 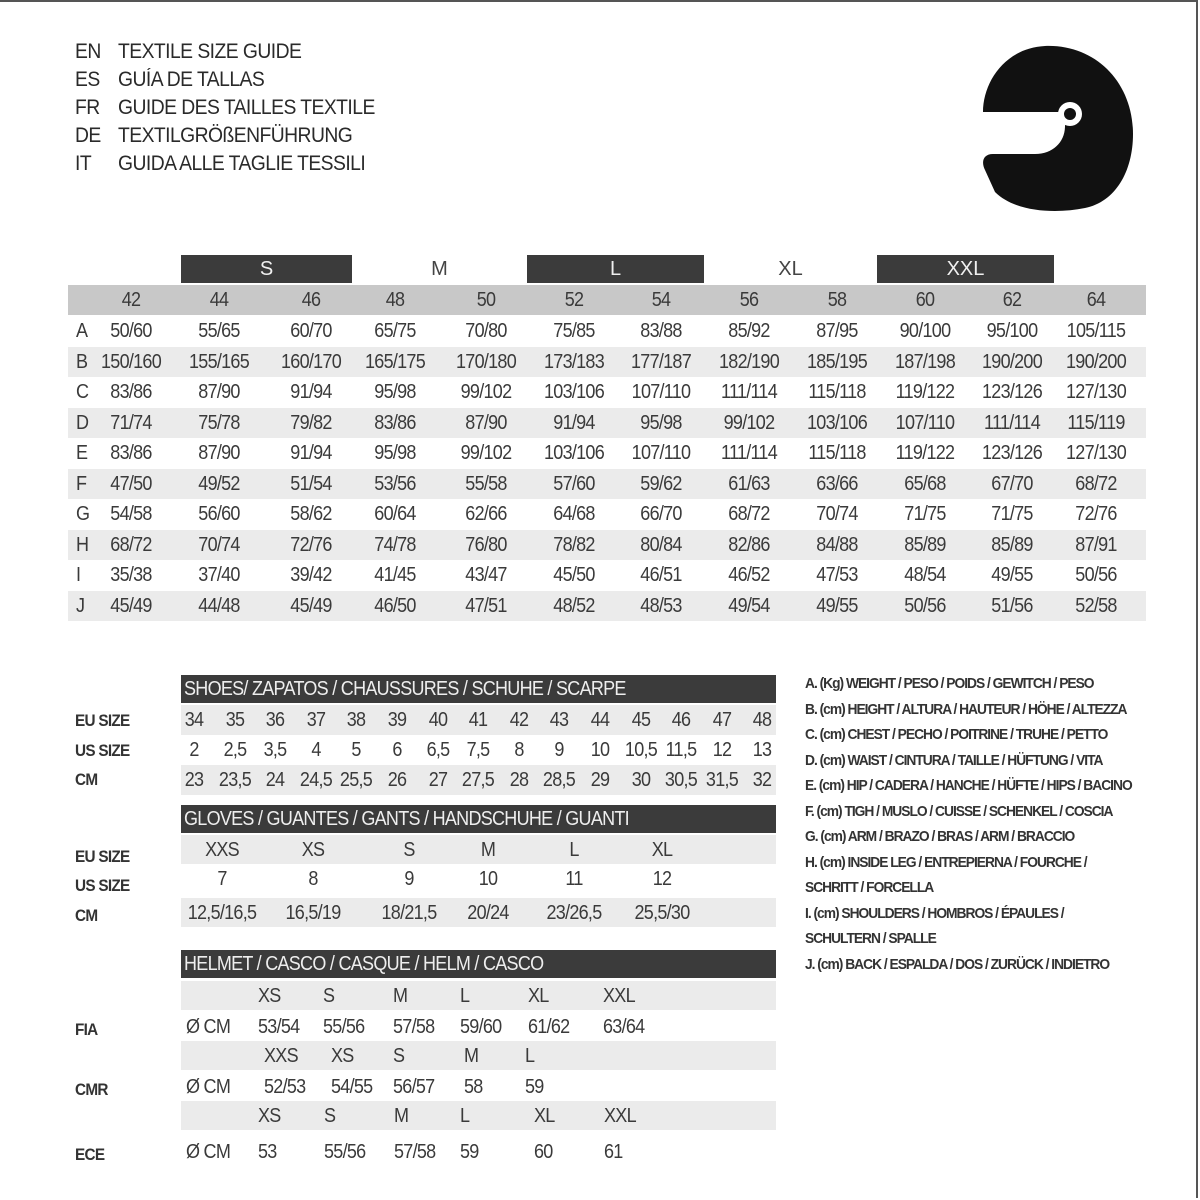 What do you see at coordinates (749, 453) in the screenshot?
I see `table-cell: 111/114` at bounding box center [749, 453].